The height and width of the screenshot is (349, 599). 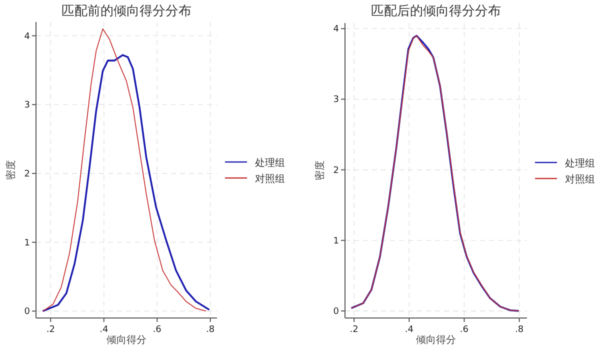 I want to click on chart-title: 匹配后的倾向得分分布, so click(x=435, y=11).